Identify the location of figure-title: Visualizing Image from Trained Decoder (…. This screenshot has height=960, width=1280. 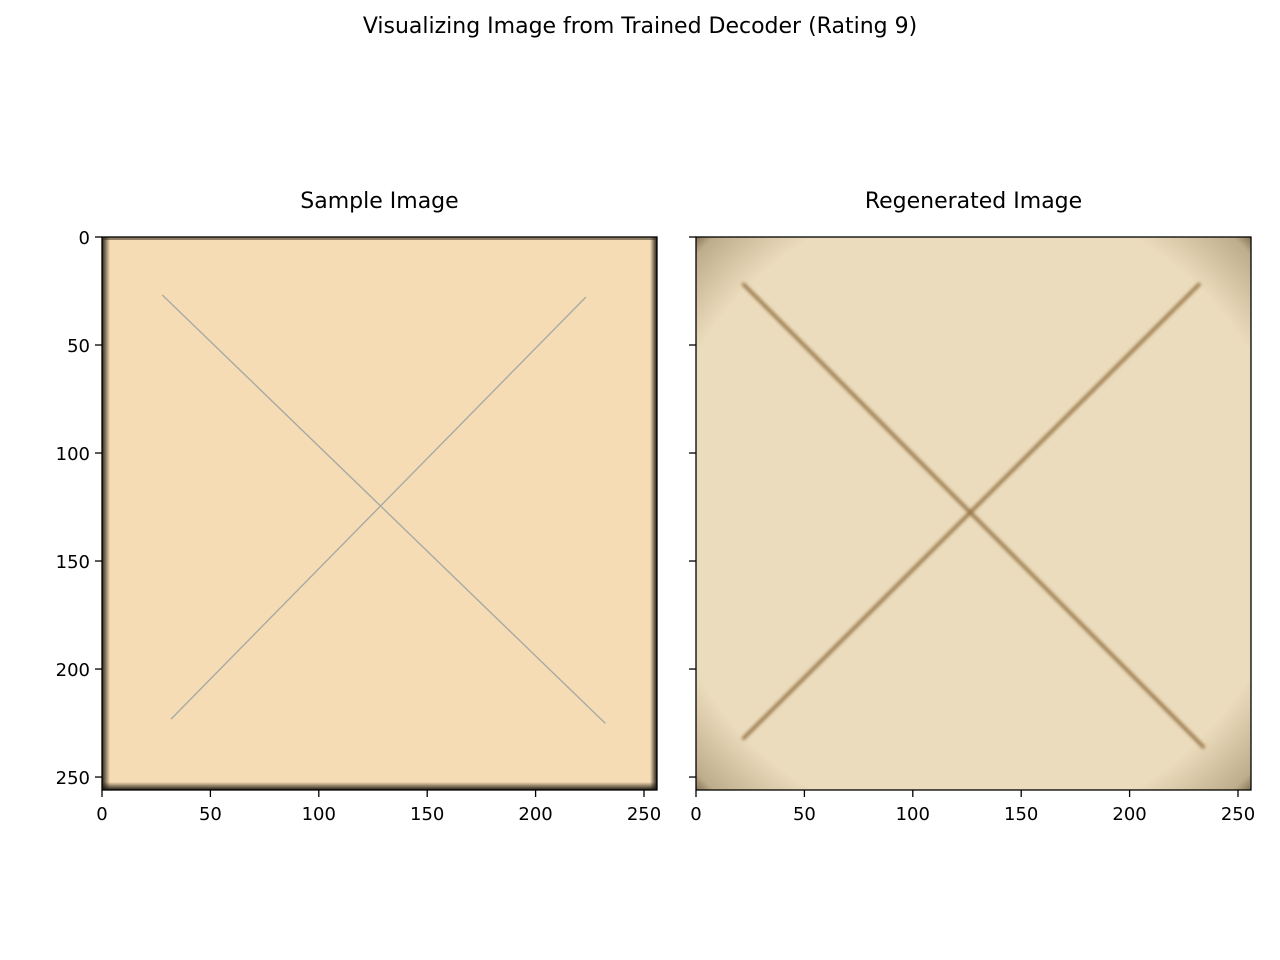
(640, 26).